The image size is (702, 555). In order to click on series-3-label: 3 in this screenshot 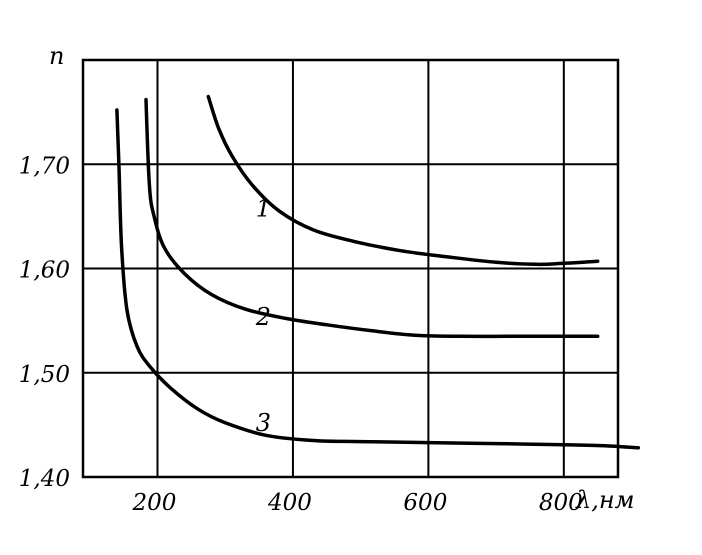, I will do `click(263, 423)`.